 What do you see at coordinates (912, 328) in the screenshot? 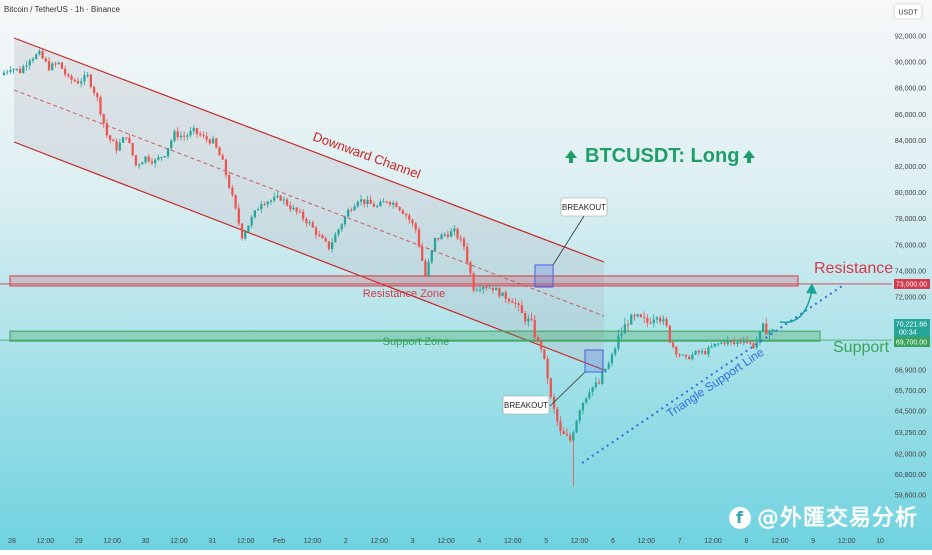
I see `price-marker` at bounding box center [912, 328].